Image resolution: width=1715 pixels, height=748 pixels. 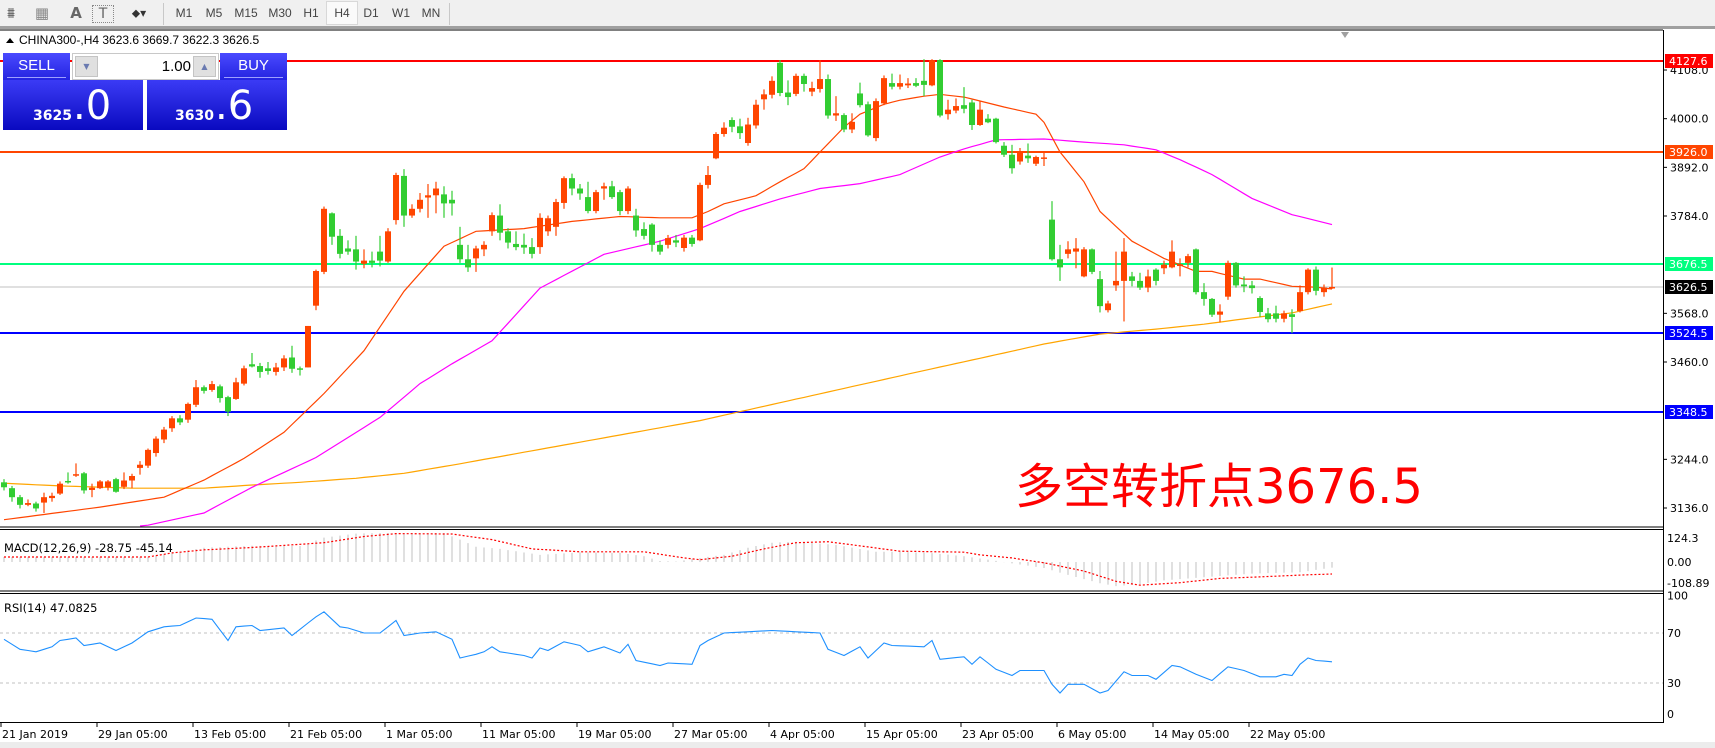 What do you see at coordinates (230, 734) in the screenshot?
I see `time-tick-label: 13 Feb 05:00` at bounding box center [230, 734].